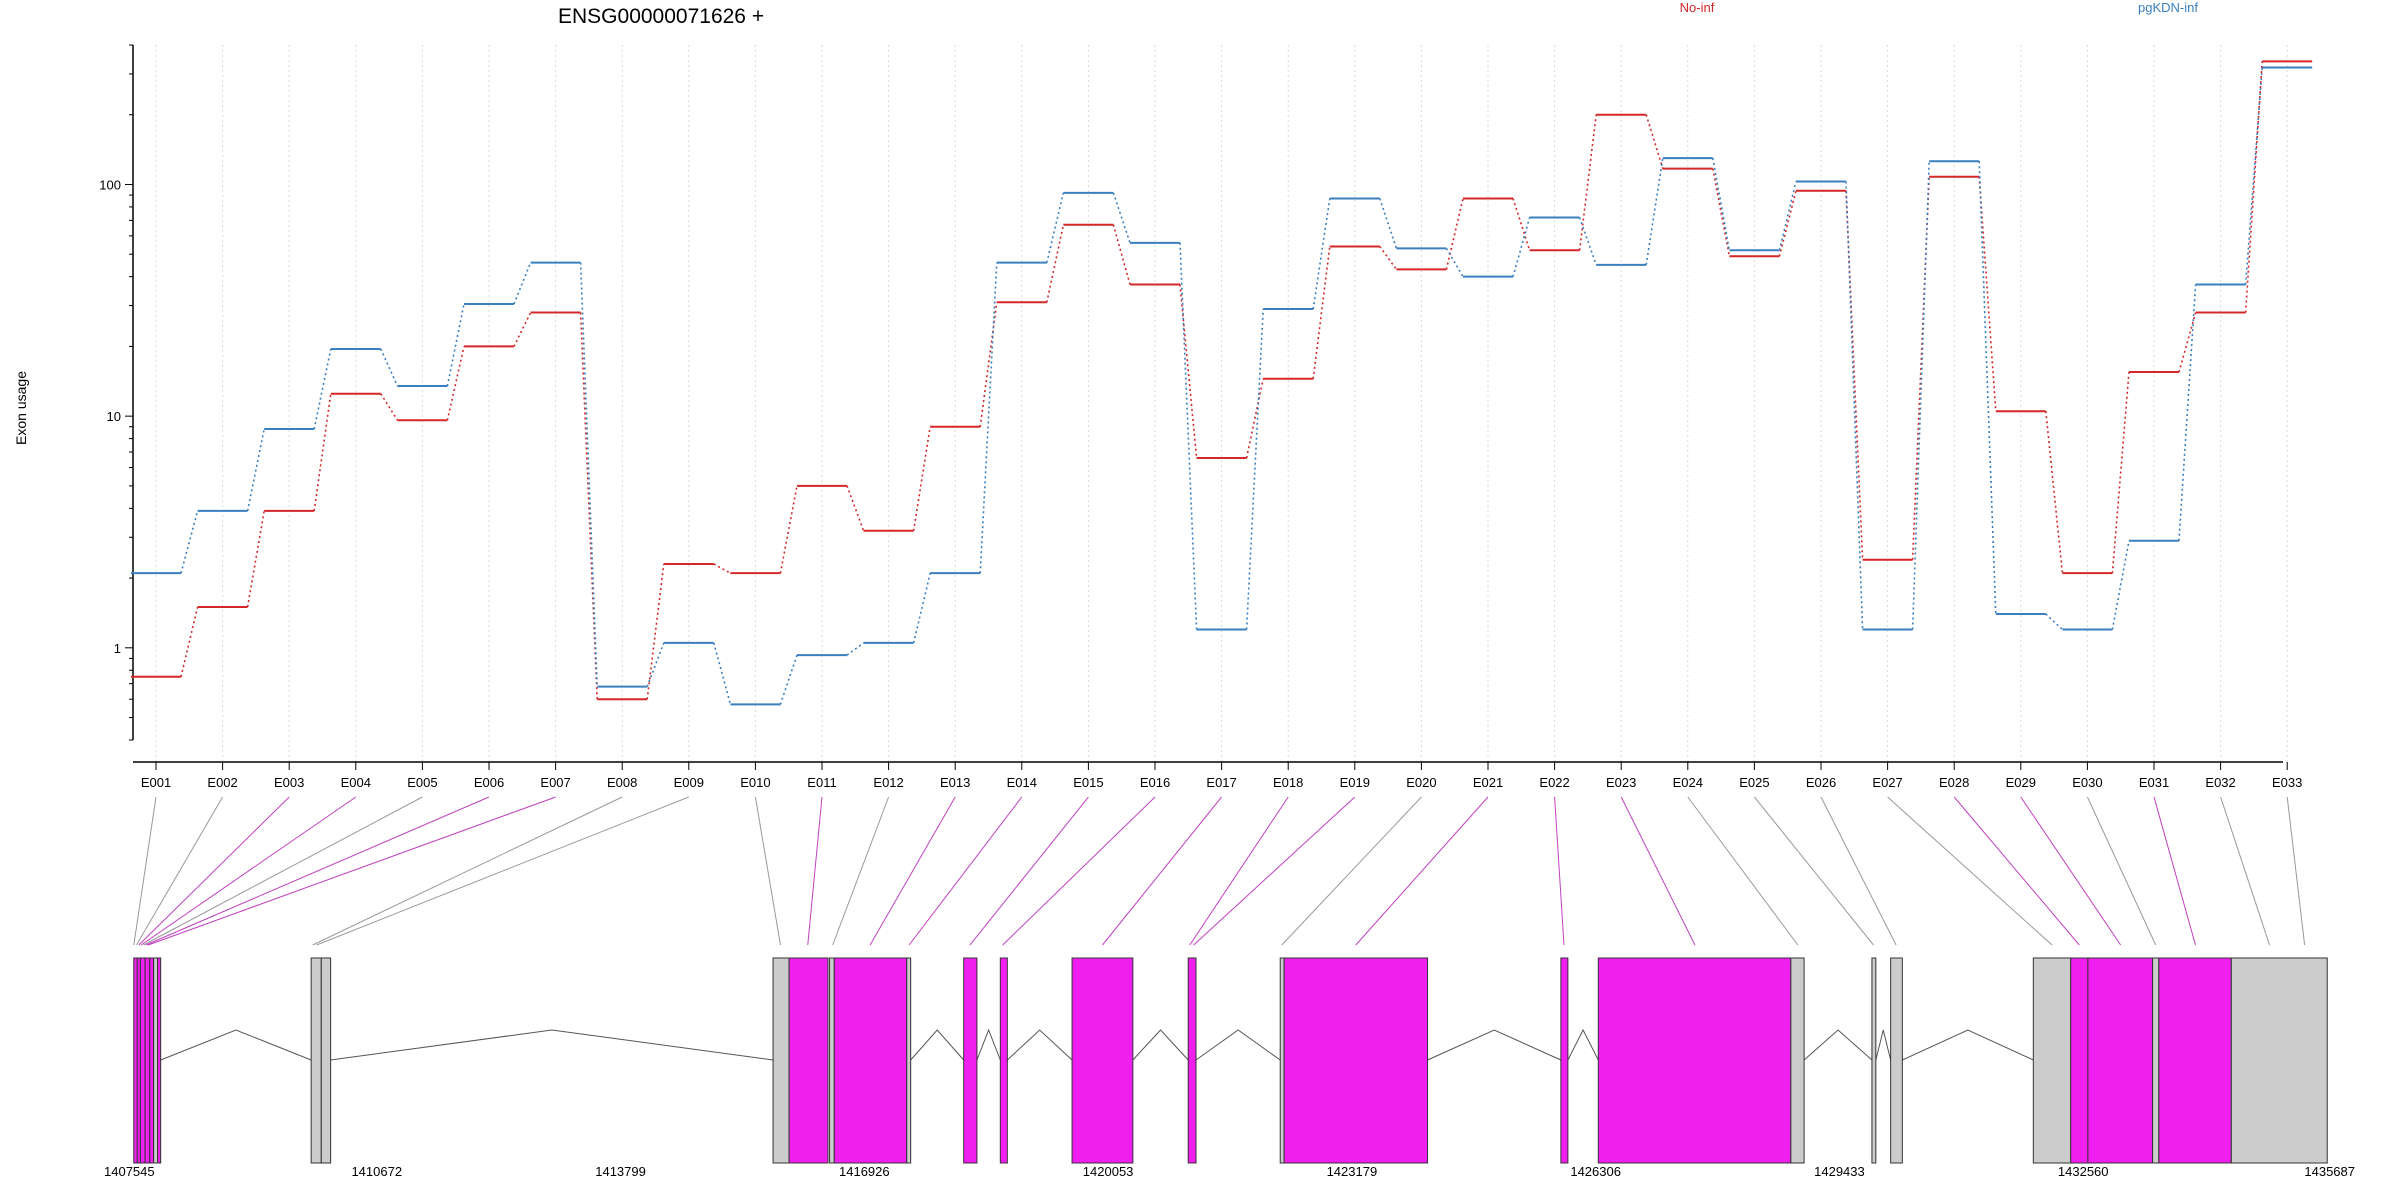 The image size is (2400, 1200). What do you see at coordinates (116, 392) in the screenshot?
I see `y-axis: 1 10 100` at bounding box center [116, 392].